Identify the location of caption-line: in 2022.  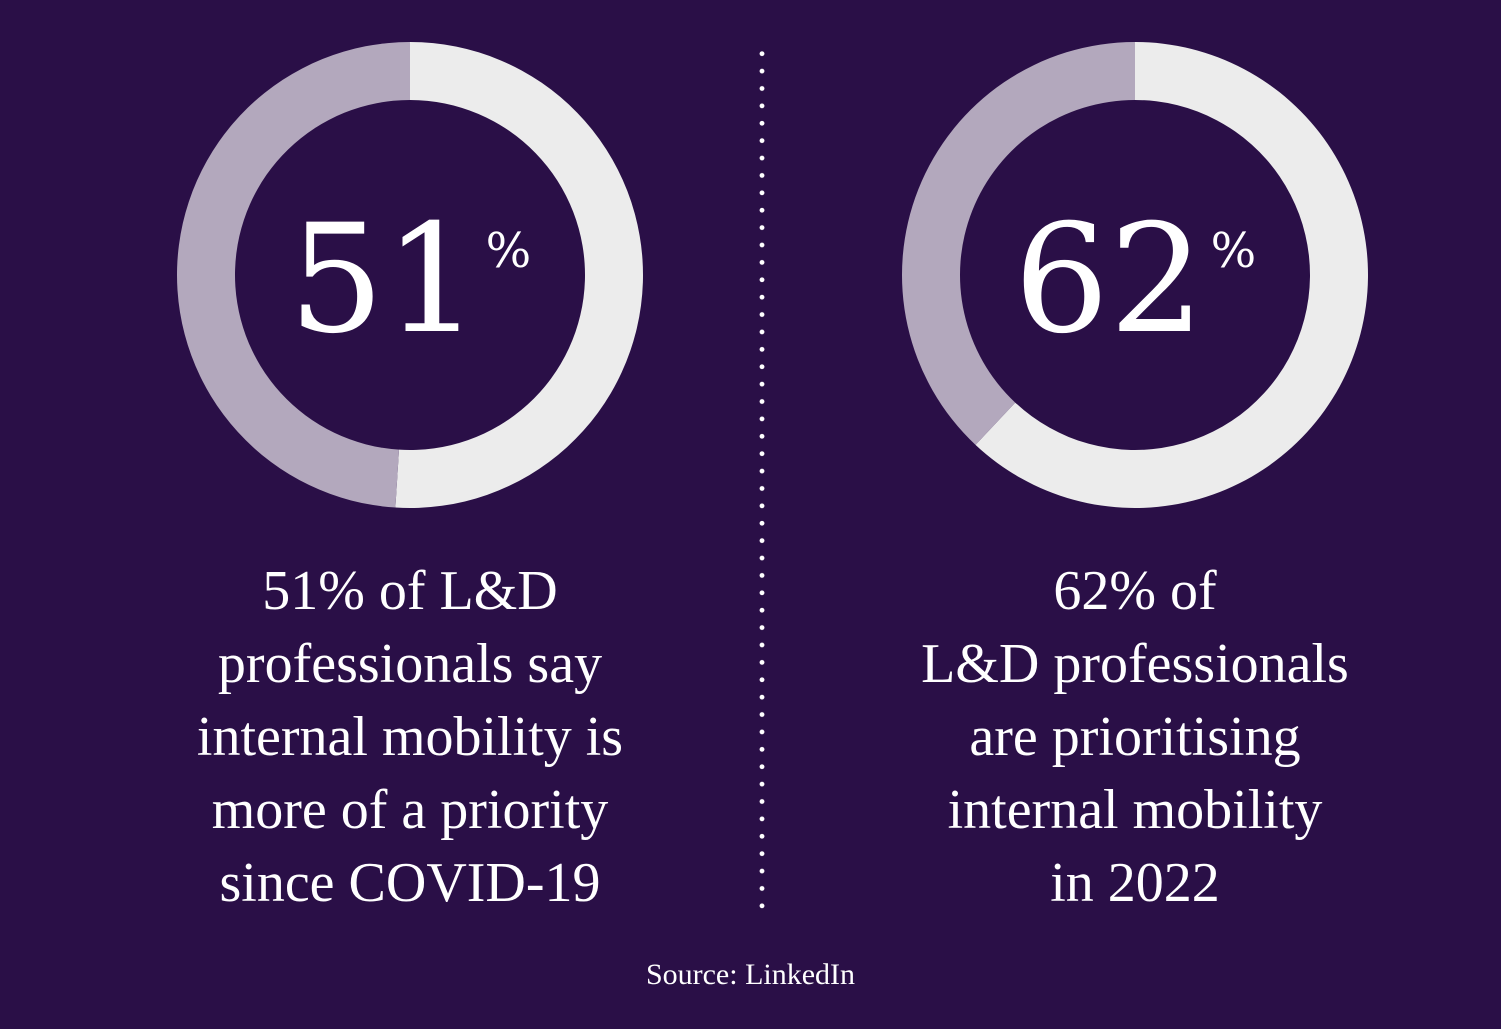
(1135, 883).